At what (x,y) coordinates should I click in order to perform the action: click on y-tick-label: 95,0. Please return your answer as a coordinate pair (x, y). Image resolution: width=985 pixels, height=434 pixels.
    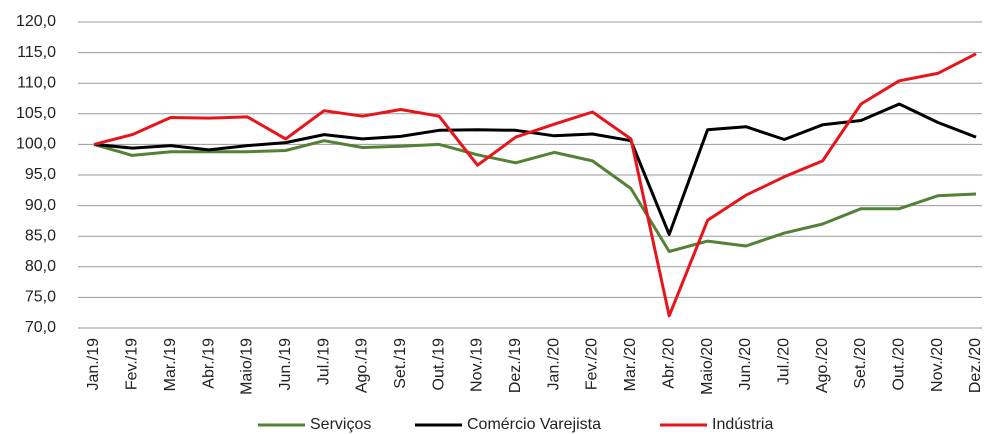
    Looking at the image, I should click on (40, 174).